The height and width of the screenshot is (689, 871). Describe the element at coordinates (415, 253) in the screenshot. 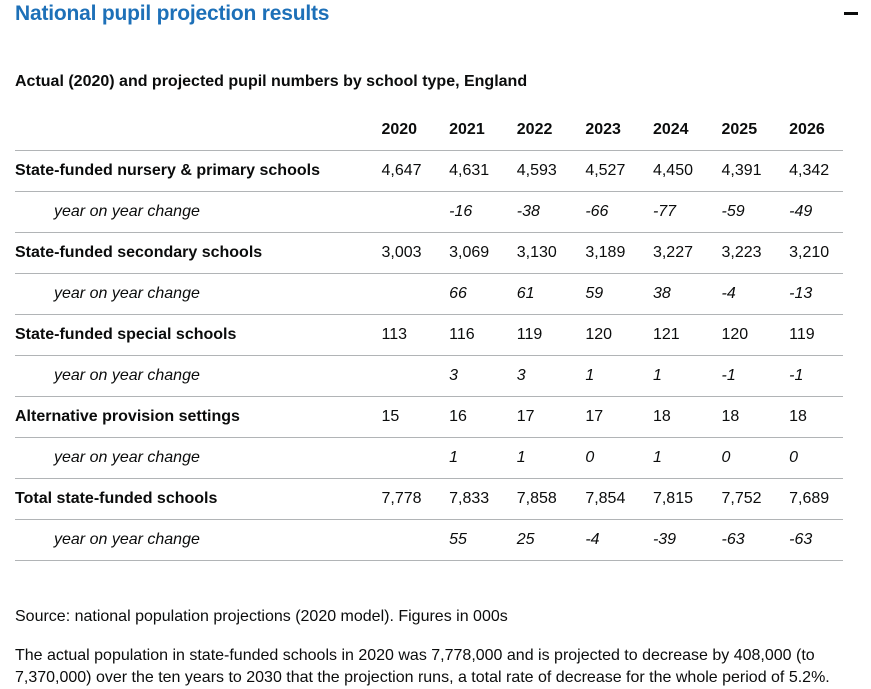

I see `value-cell: 3,003` at that location.